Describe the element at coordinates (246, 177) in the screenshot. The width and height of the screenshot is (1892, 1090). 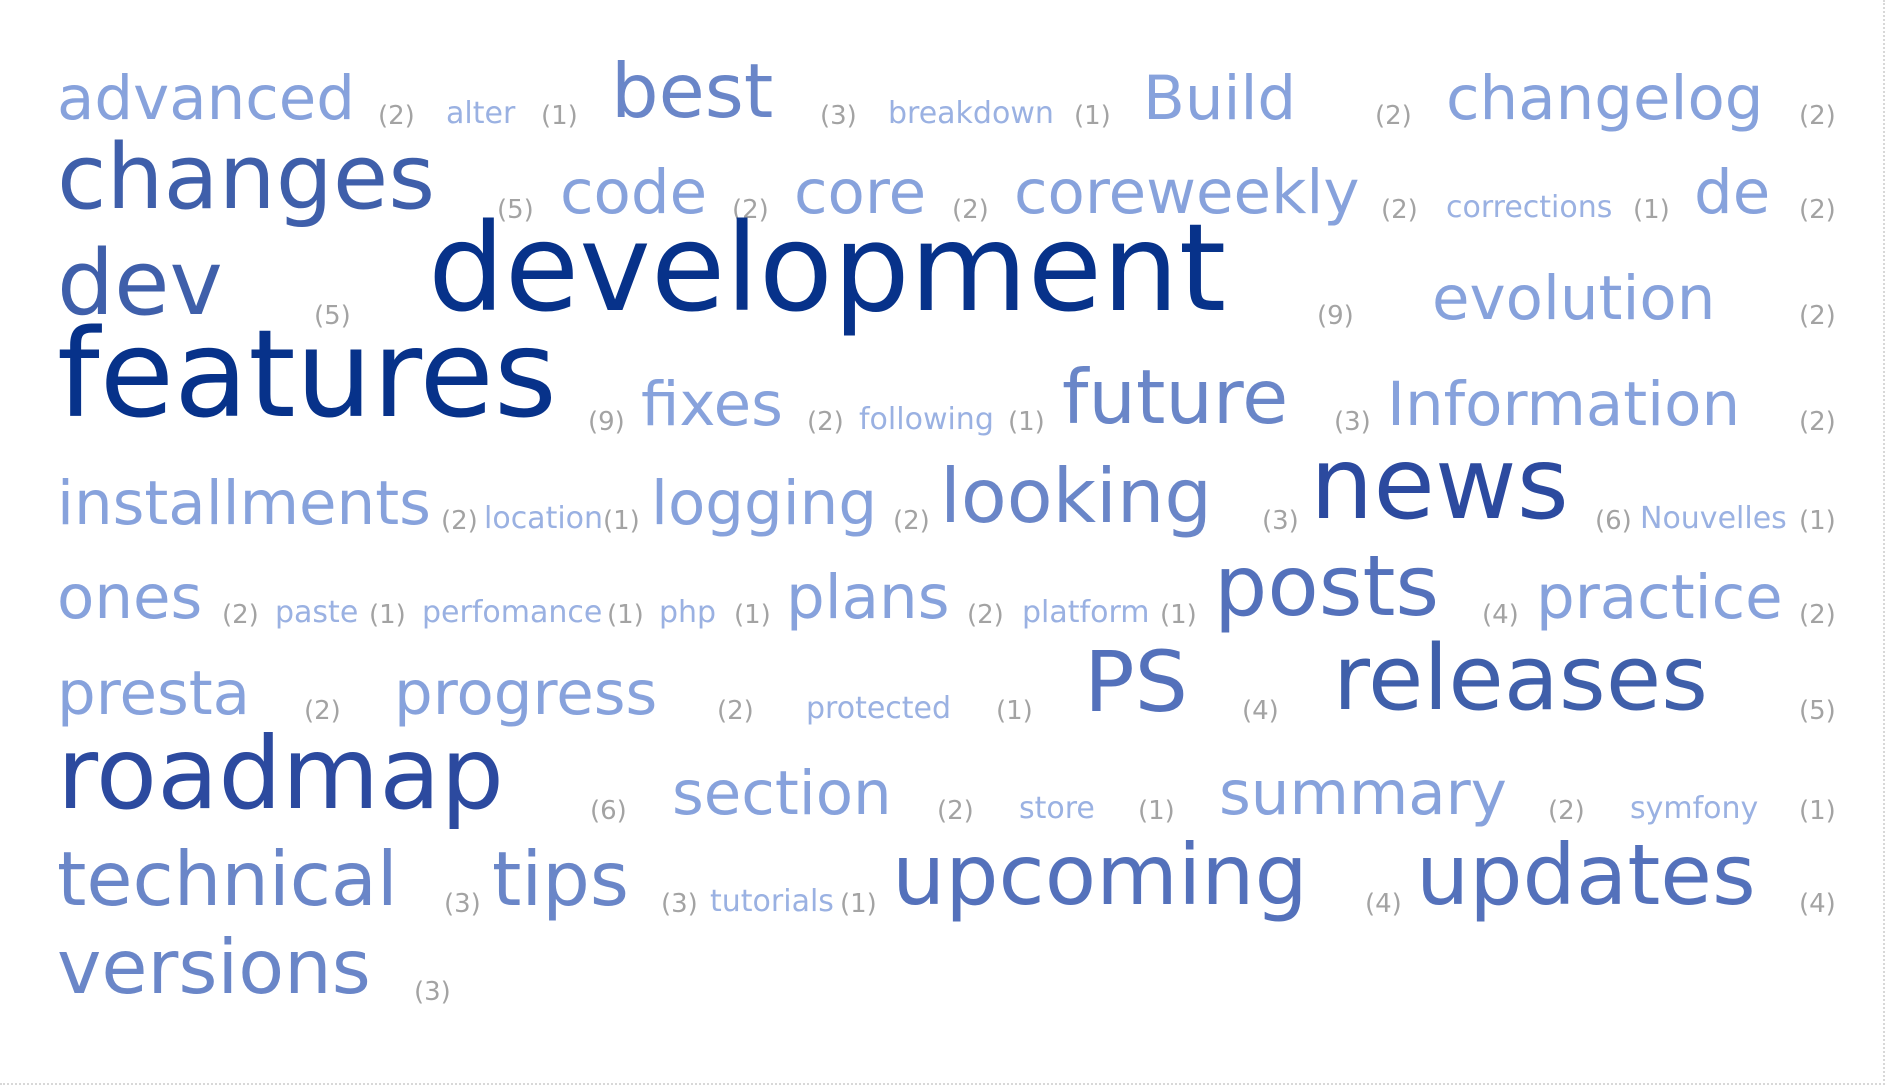
I see `tag-link-changes: changes` at that location.